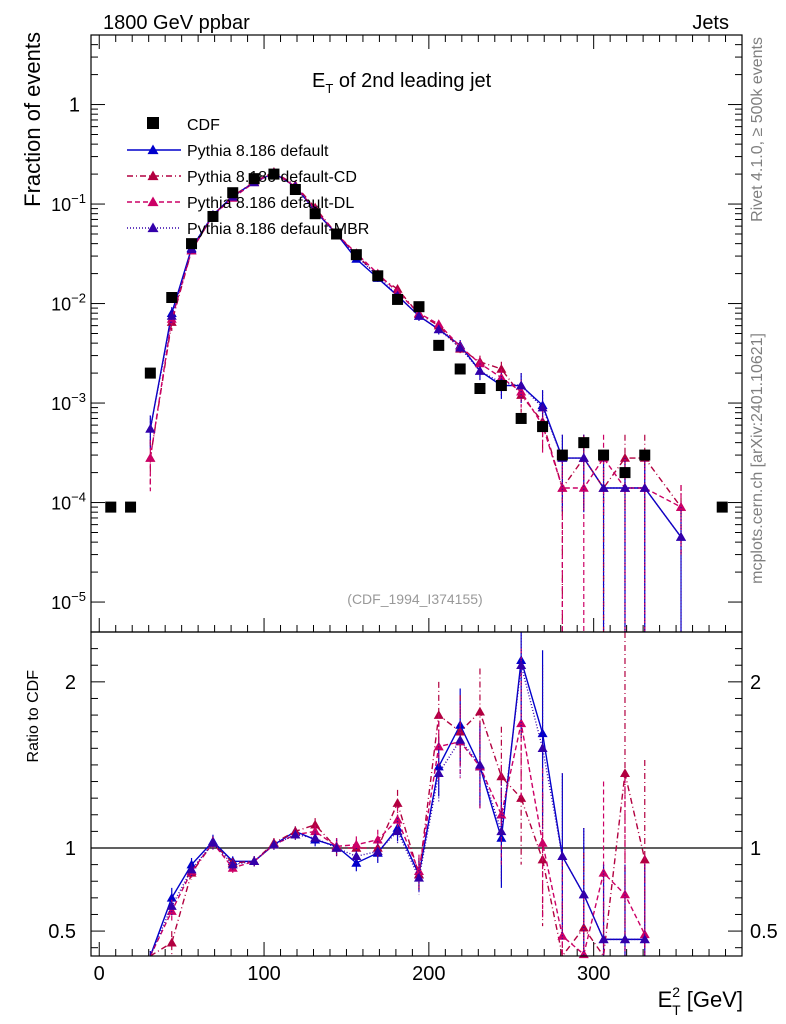 The image size is (786, 1024). Describe the element at coordinates (183, 125) in the screenshot. I see `legend-item-cdf: CDF` at that location.